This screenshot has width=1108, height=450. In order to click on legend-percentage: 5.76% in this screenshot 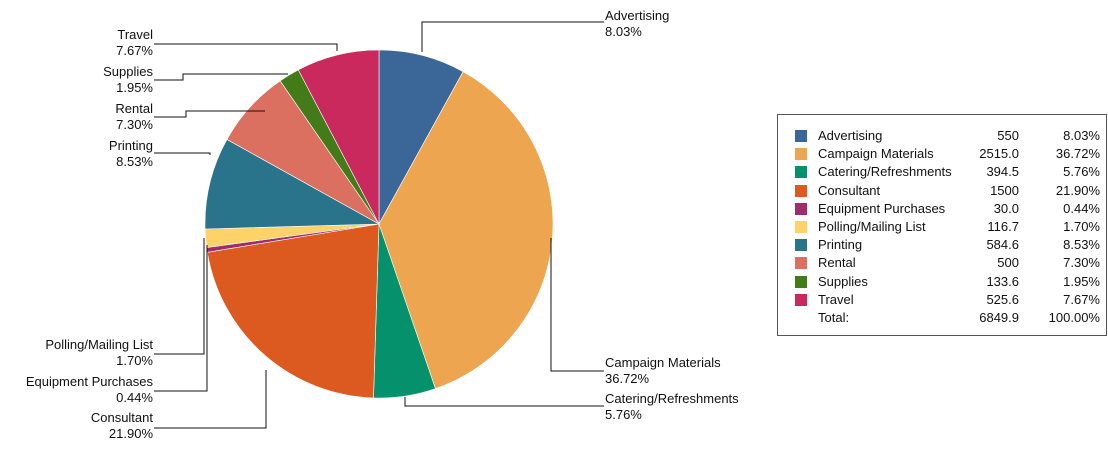, I will do `click(1081, 172)`.